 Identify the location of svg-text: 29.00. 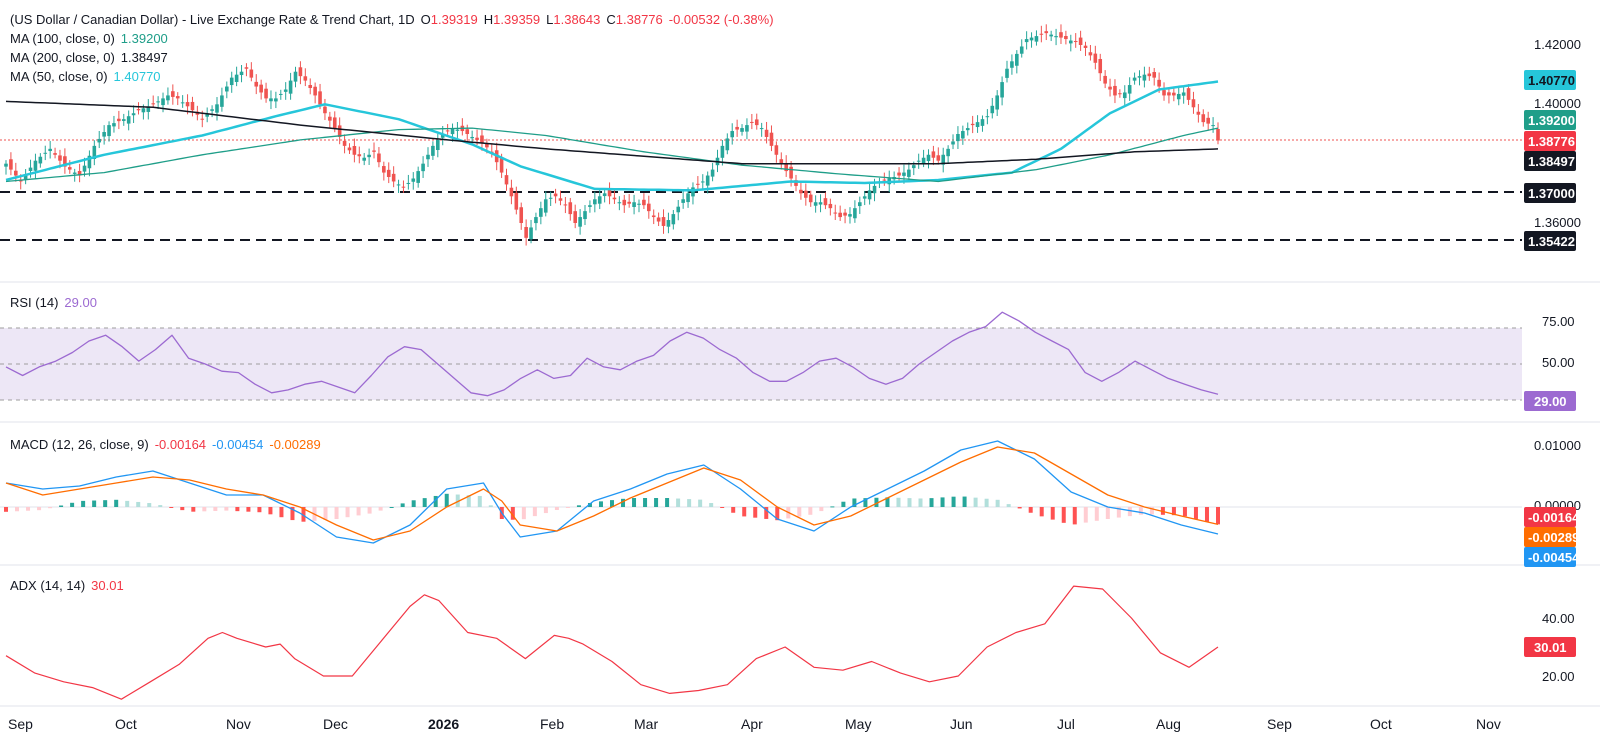
(1550, 401).